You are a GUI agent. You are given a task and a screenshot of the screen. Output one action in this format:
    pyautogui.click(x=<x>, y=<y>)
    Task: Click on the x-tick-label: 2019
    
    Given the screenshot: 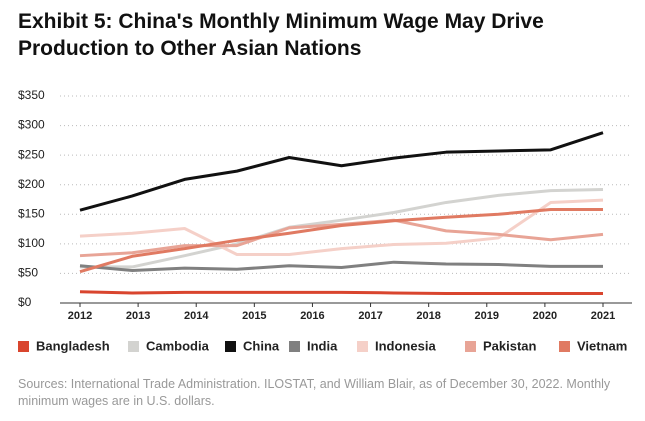 What is the action you would take?
    pyautogui.click(x=487, y=316)
    